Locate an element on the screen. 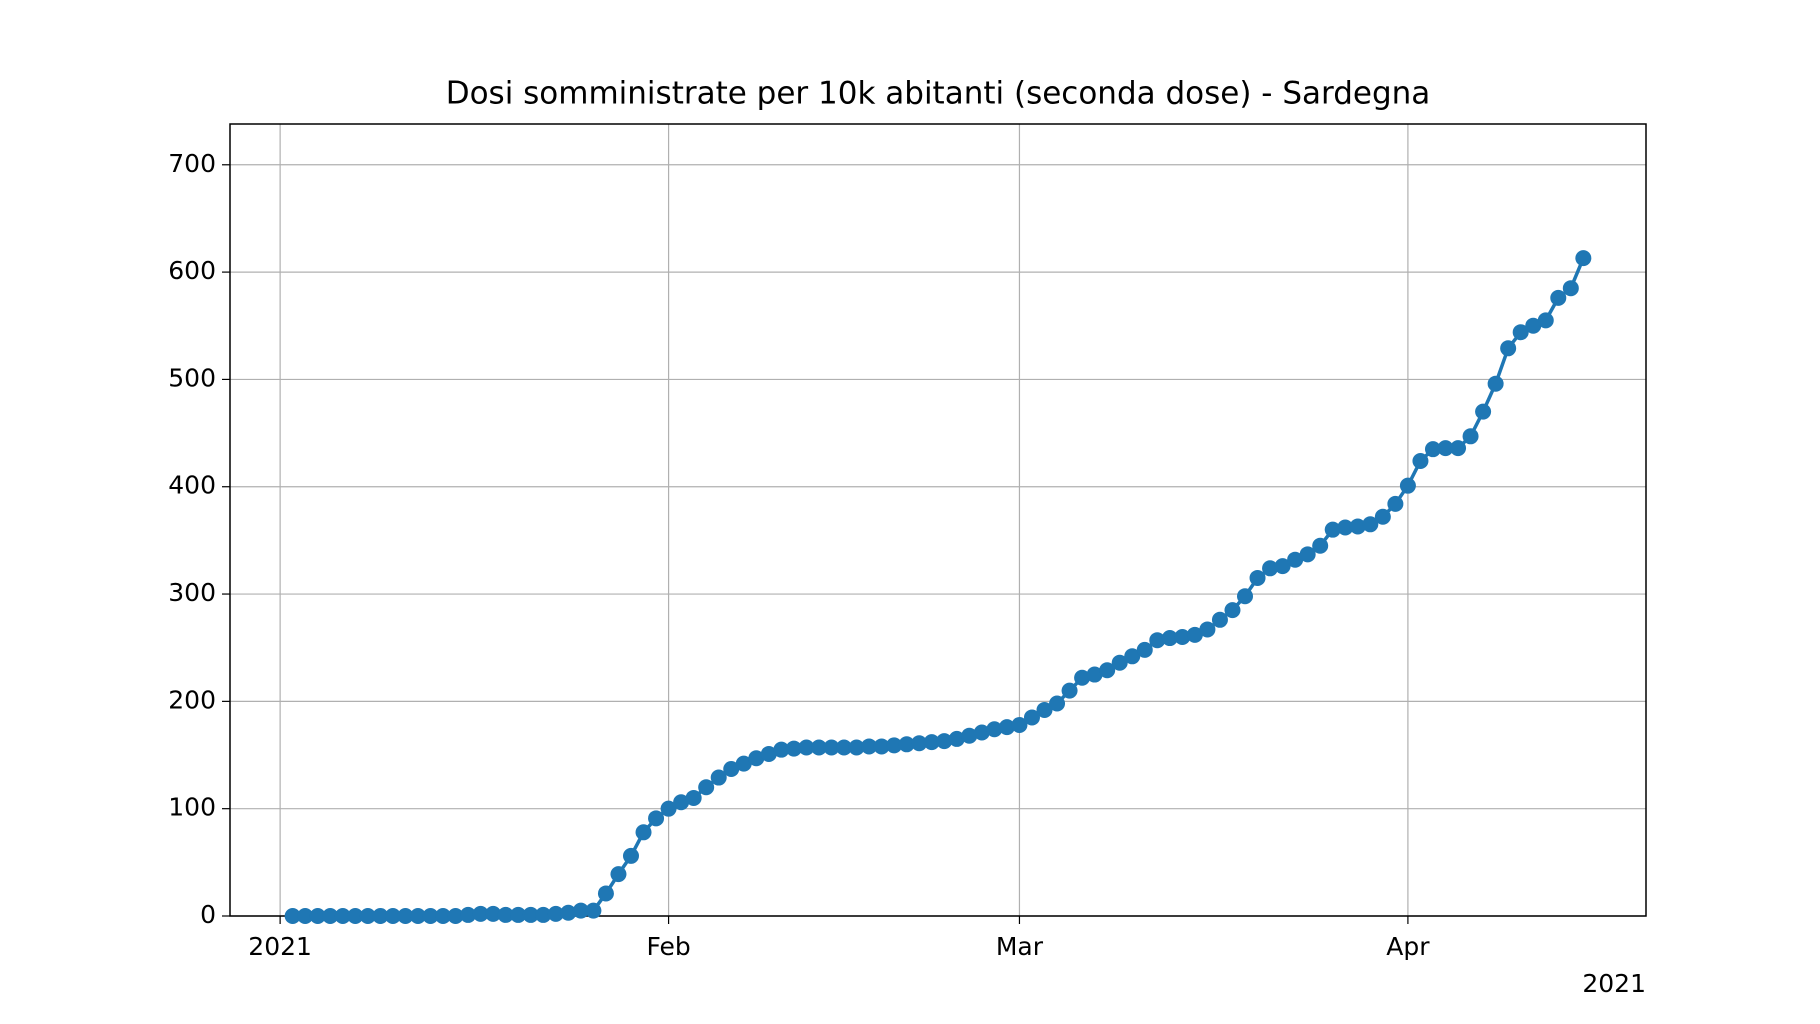 The height and width of the screenshot is (1024, 1820). y-tick-label: 100 is located at coordinates (192, 807).